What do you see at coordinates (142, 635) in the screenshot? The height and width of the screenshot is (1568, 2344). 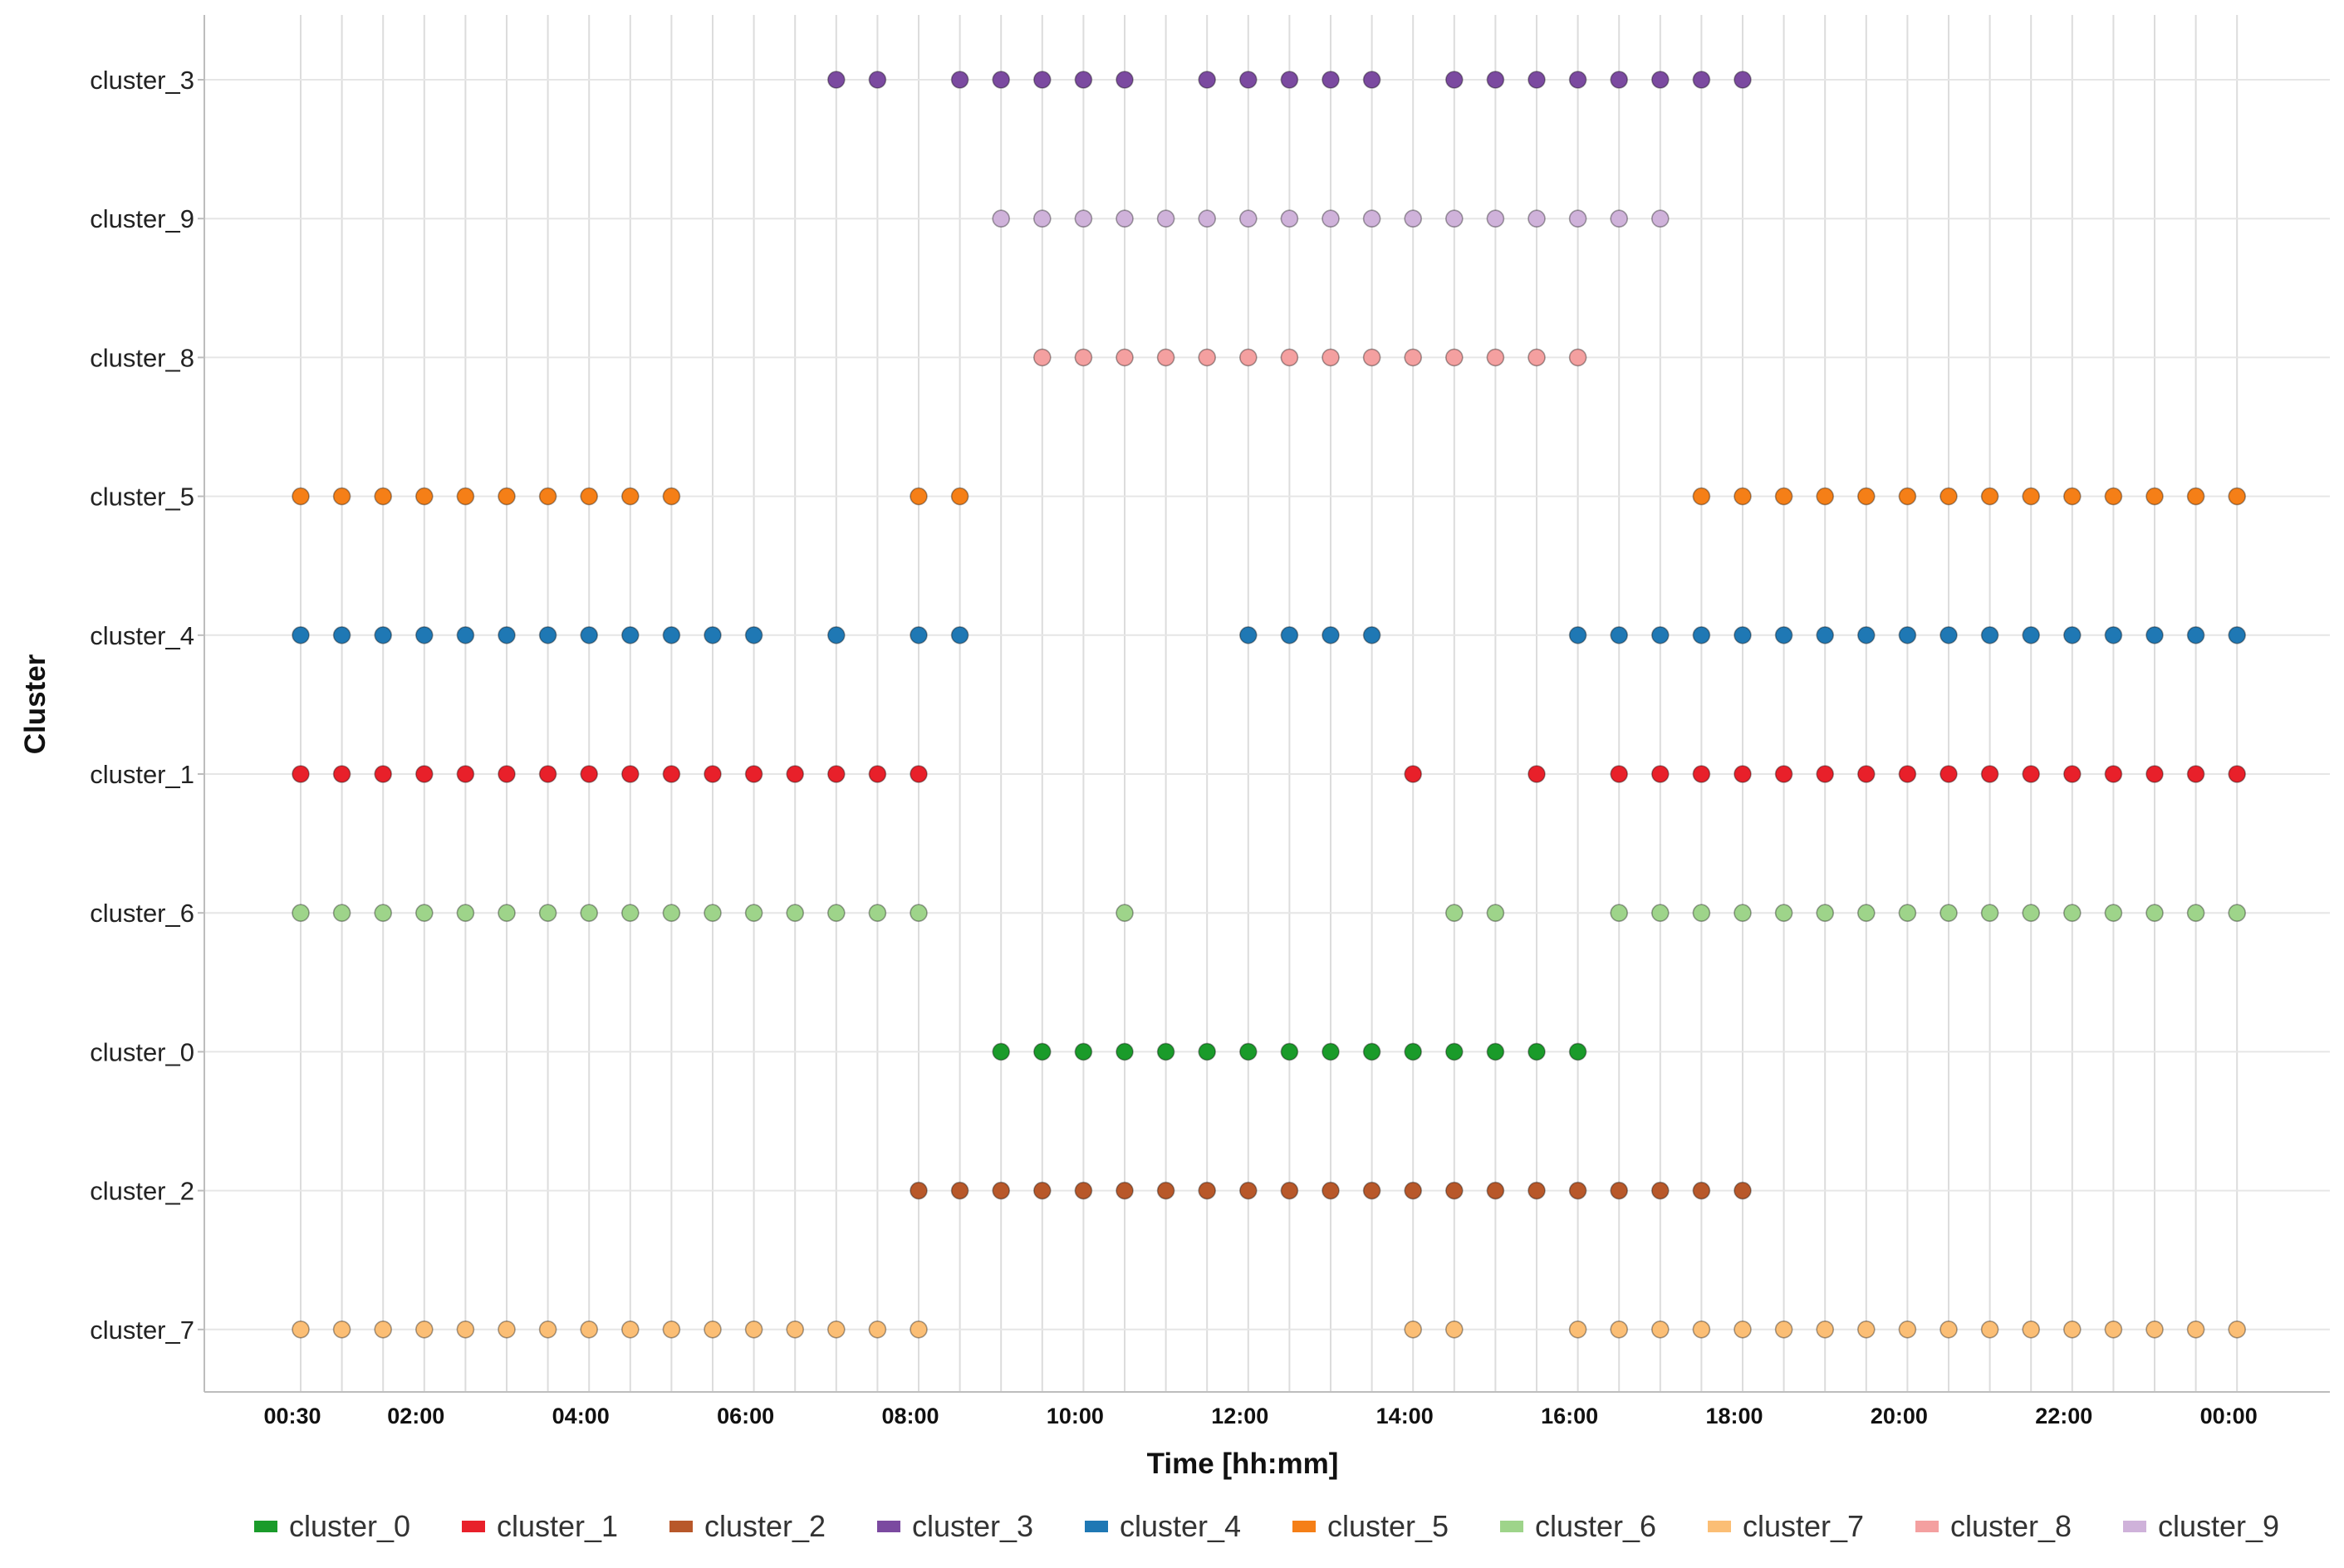 I see `y-tick-label: cluster_4` at bounding box center [142, 635].